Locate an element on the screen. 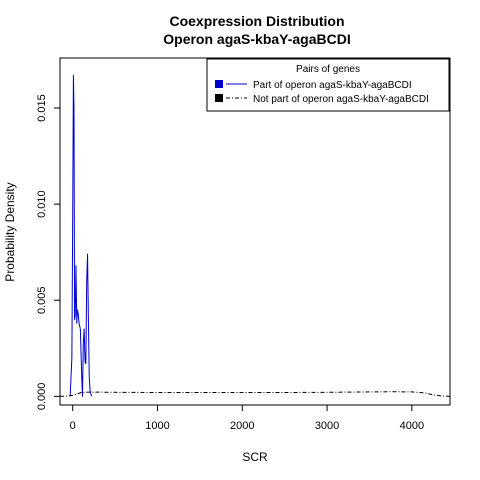 The image size is (480, 480). series-line-non-operon is located at coordinates (255, 394).